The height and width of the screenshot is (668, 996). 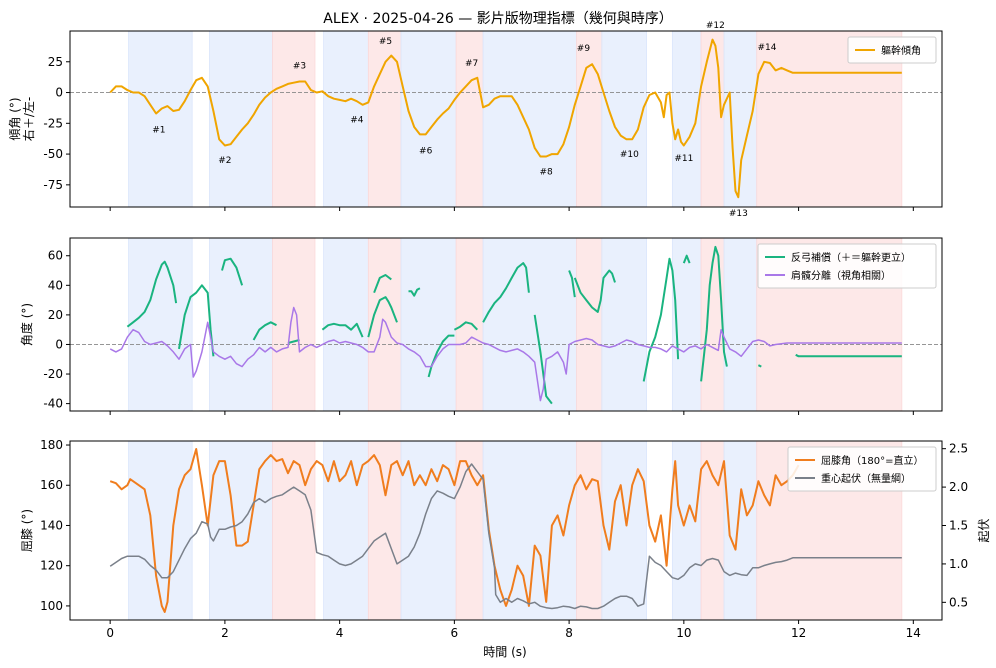 What do you see at coordinates (841, 275) in the screenshot?
I see `legend-label: 肩髖分離（視角相關）` at bounding box center [841, 275].